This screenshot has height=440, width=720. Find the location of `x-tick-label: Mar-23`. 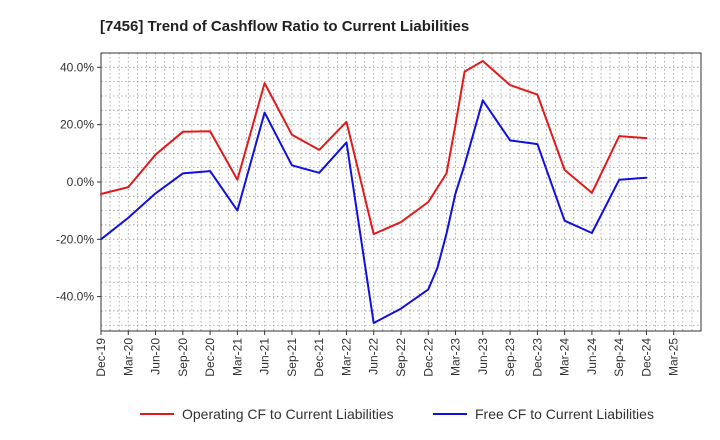

x-tick-label: Mar-23 is located at coordinates (456, 357).